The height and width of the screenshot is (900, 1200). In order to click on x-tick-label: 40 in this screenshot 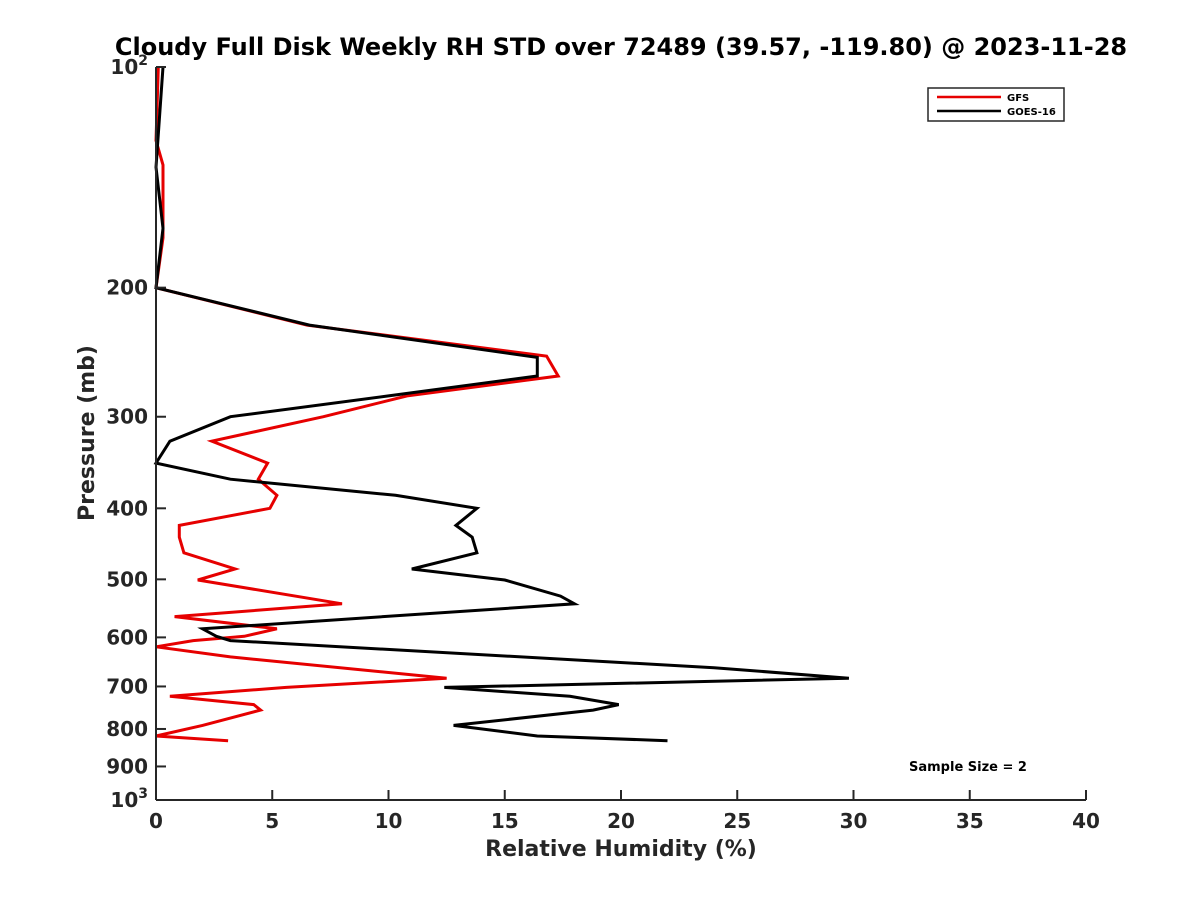, I will do `click(1086, 821)`.